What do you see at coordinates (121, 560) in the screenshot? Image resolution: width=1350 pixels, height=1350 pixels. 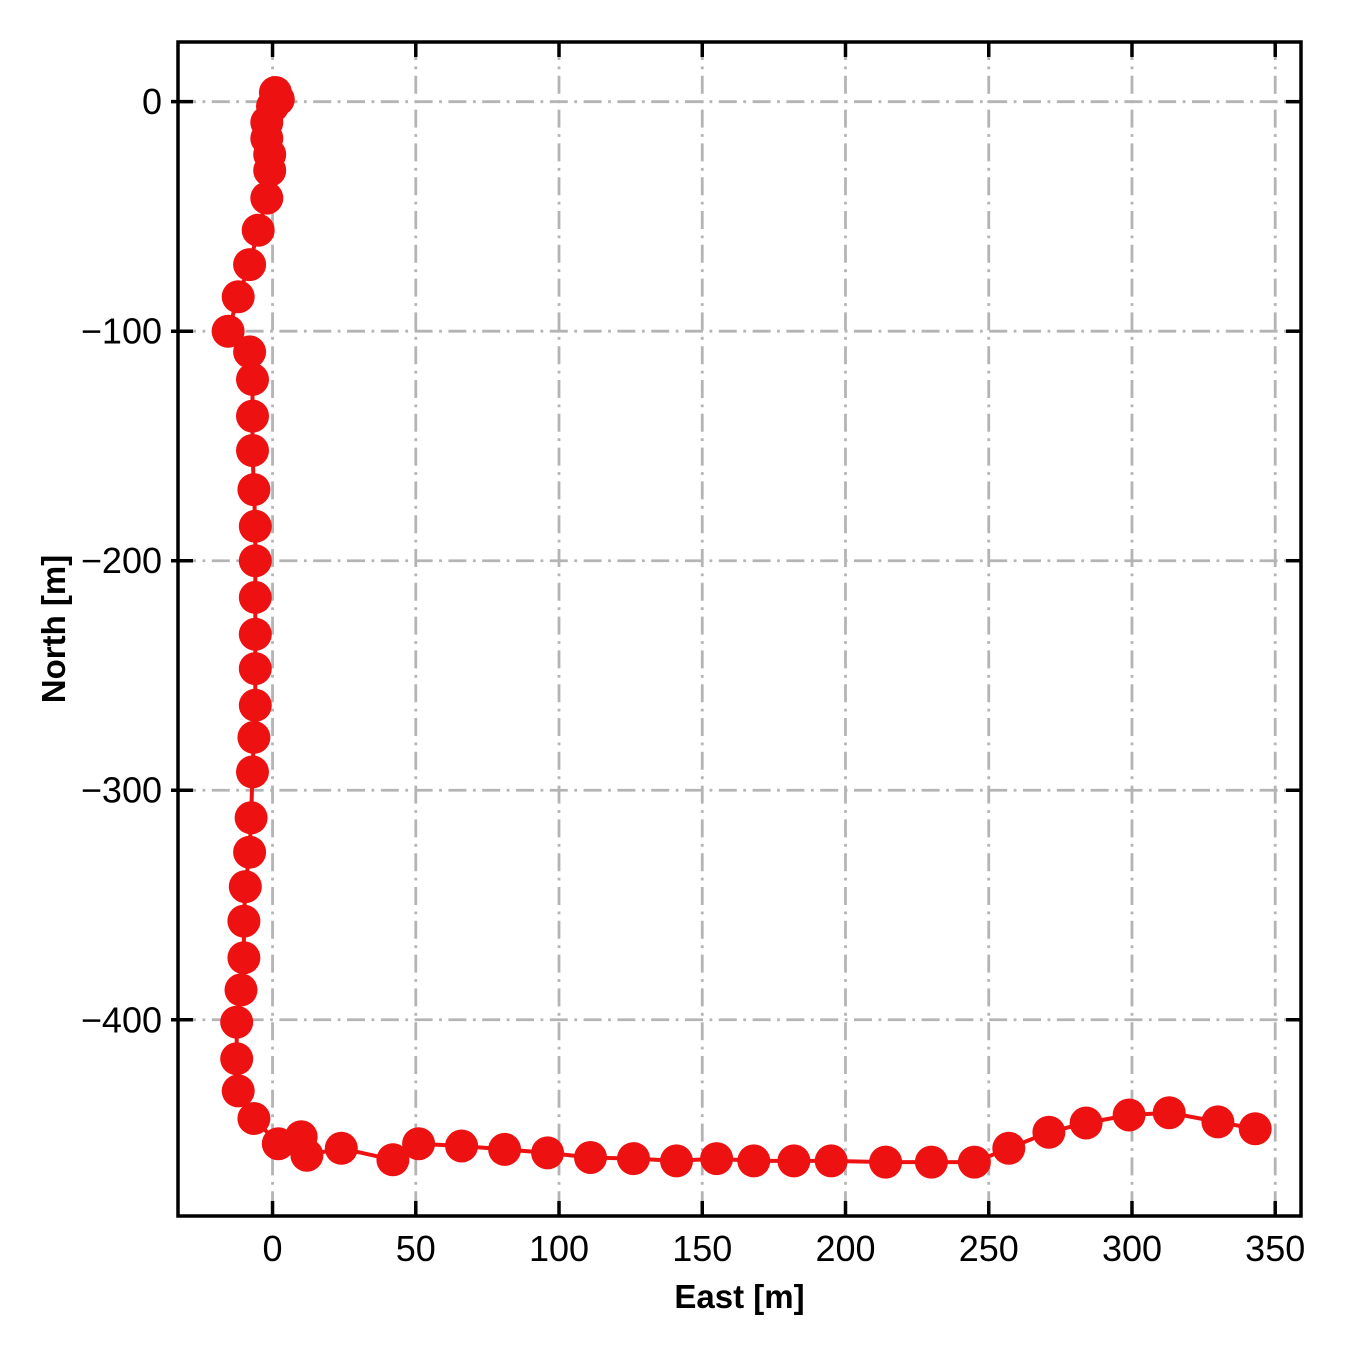 I see `y-tick-label: −200` at bounding box center [121, 560].